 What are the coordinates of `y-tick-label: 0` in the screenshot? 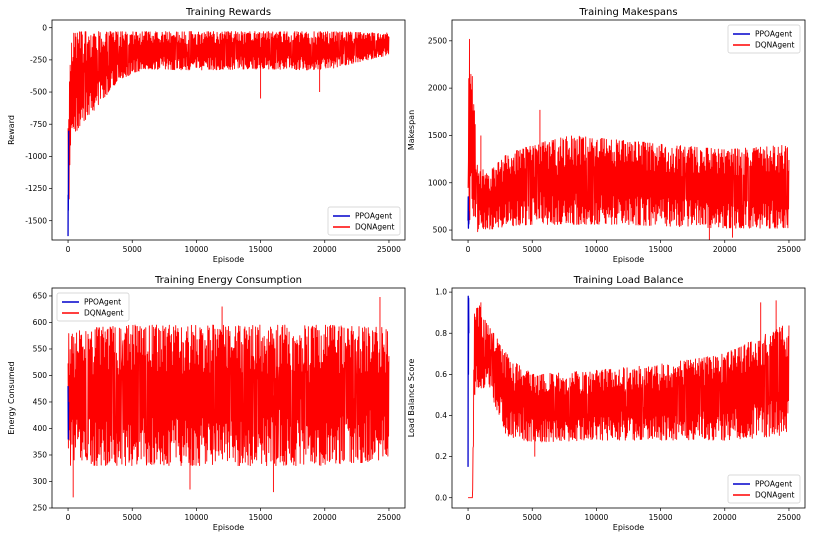 It's located at (44, 27).